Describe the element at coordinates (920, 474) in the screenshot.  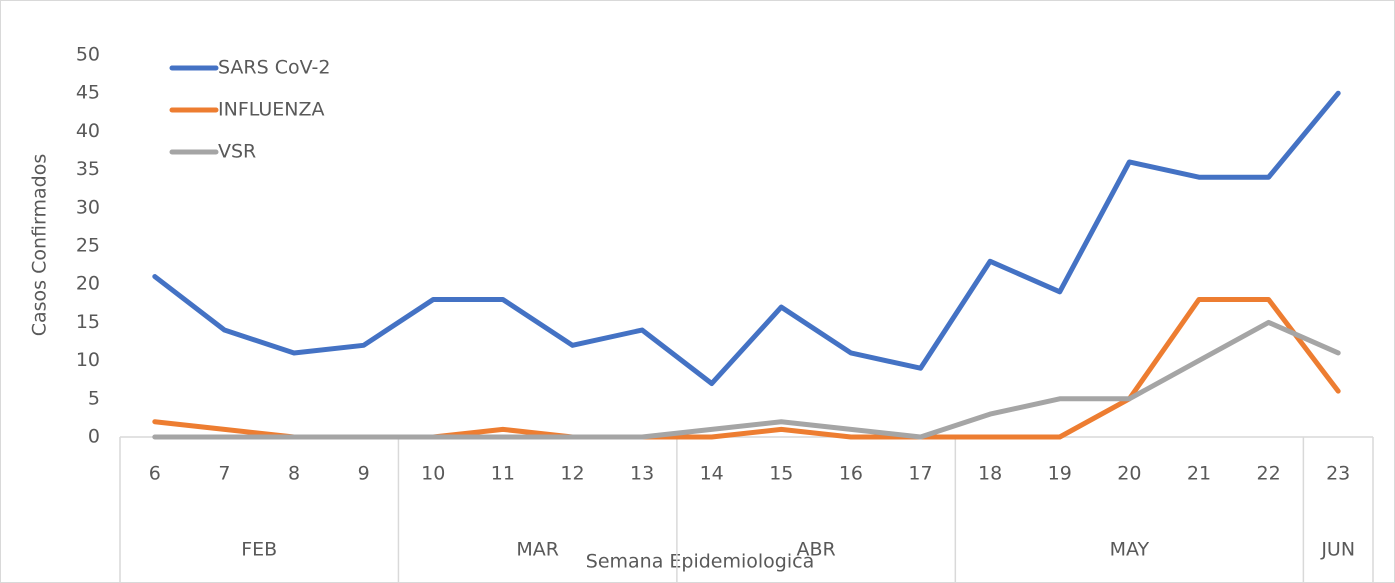
I see `x-tick-label: 17` at that location.